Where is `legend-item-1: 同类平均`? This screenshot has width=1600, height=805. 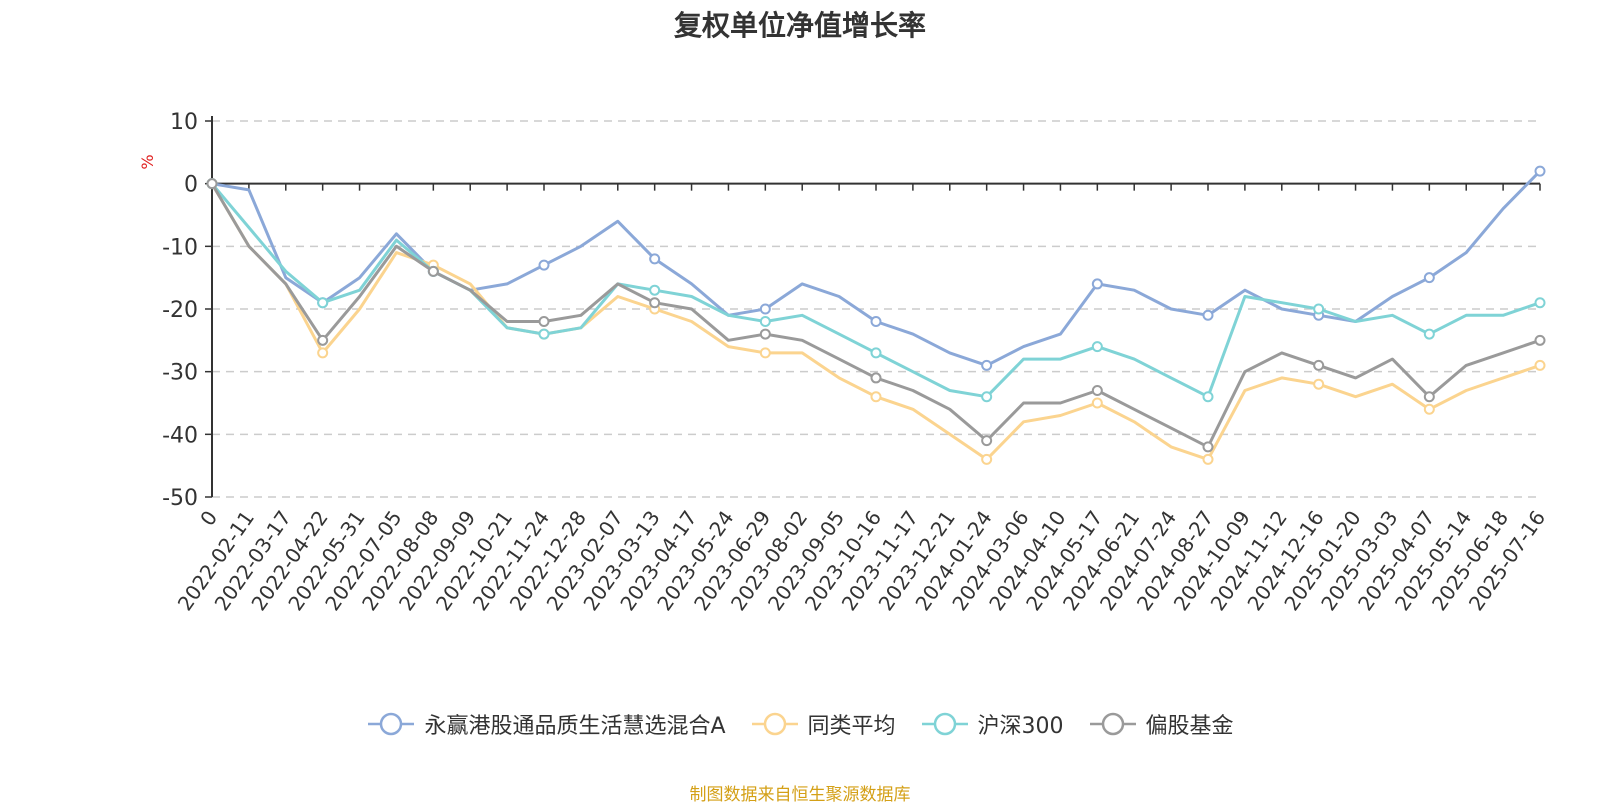 legend-item-1: 同类平均 is located at coordinates (823, 724).